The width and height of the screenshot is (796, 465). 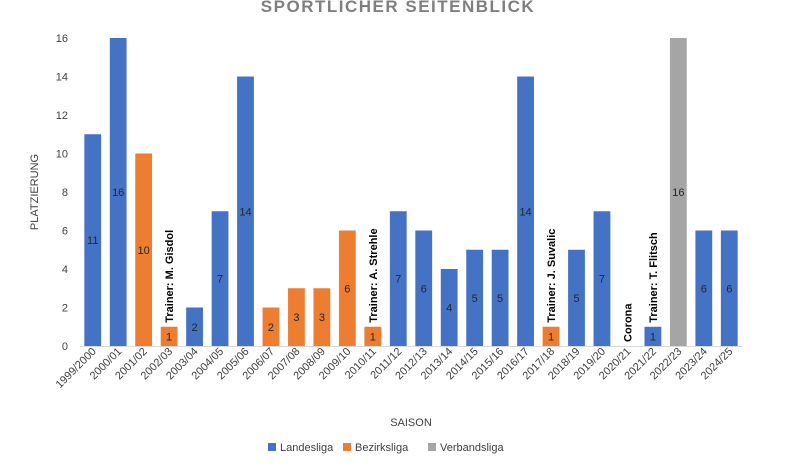 I want to click on y-tick-label: 4, so click(x=65, y=270).